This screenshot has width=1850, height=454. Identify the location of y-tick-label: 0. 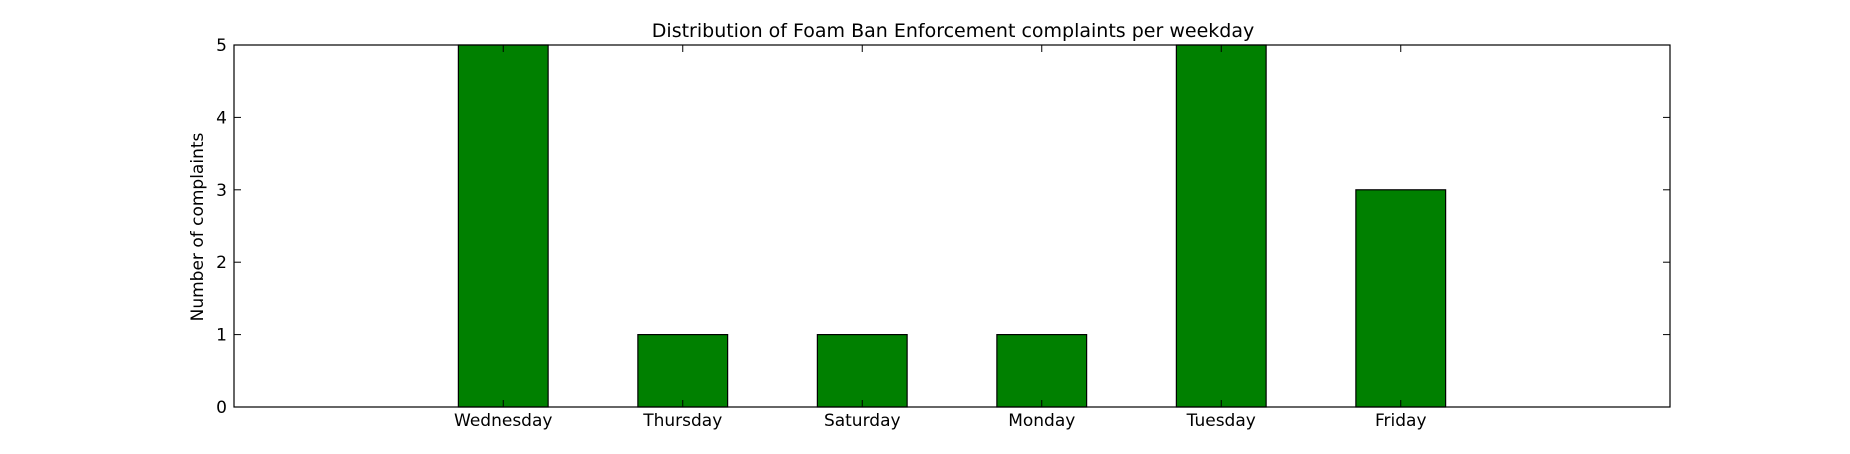
(221, 408).